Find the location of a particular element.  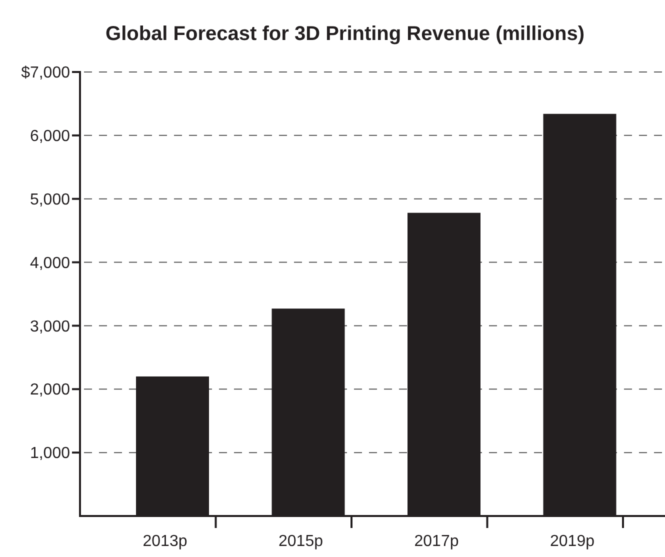

y-tick-label: 4,000 is located at coordinates (50, 263).